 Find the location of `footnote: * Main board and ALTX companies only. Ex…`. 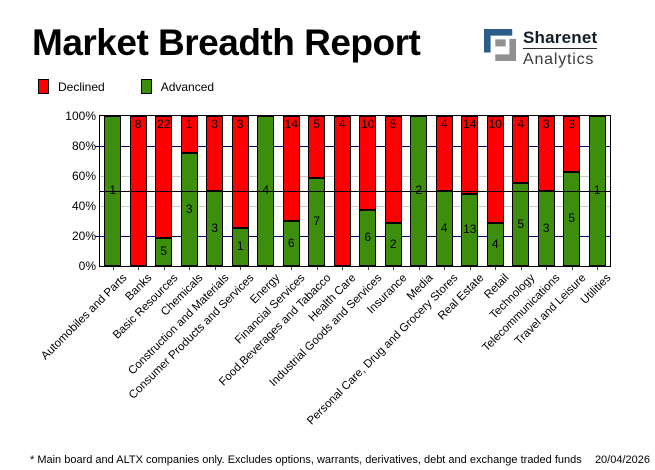

footnote: * Main board and ALTX companies only. Ex… is located at coordinates (306, 460).